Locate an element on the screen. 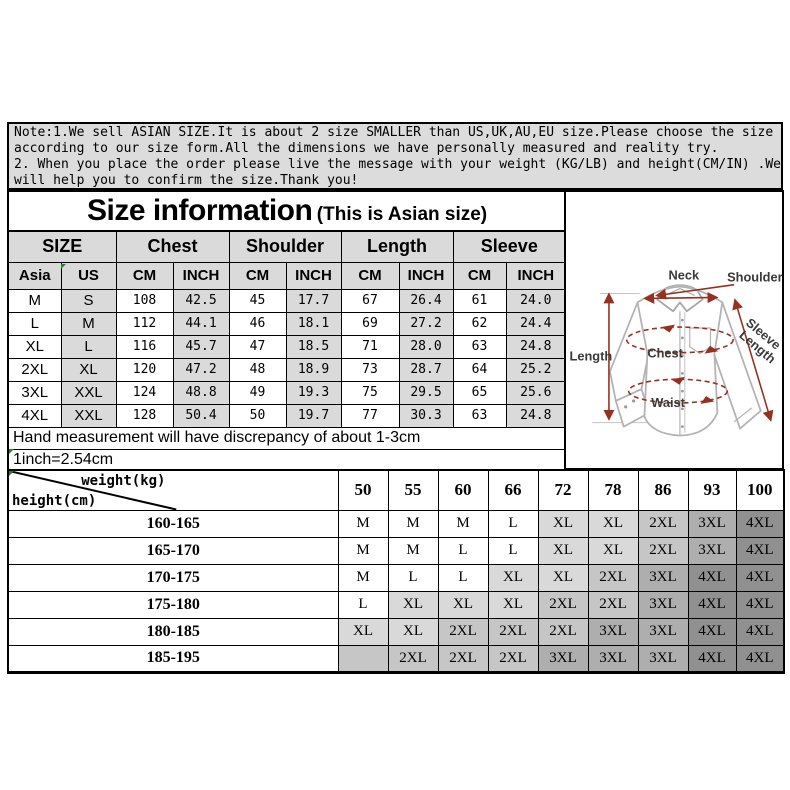  cell: XL is located at coordinates (88, 369).